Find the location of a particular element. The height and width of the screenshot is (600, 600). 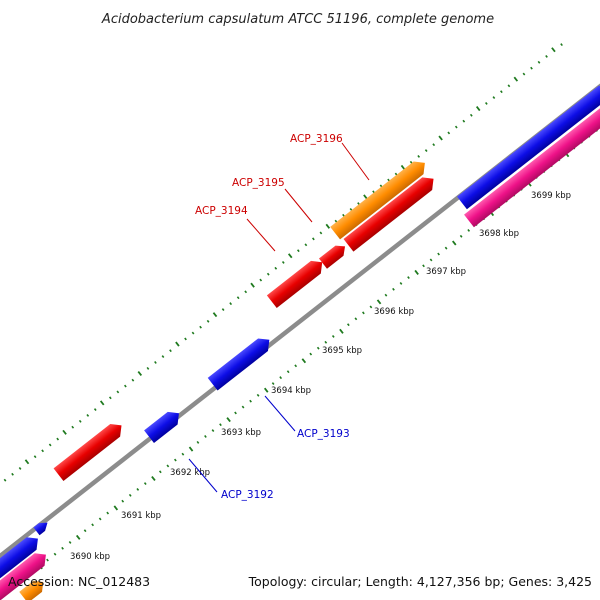

tick-label: 3691 kbp is located at coordinates (141, 516).